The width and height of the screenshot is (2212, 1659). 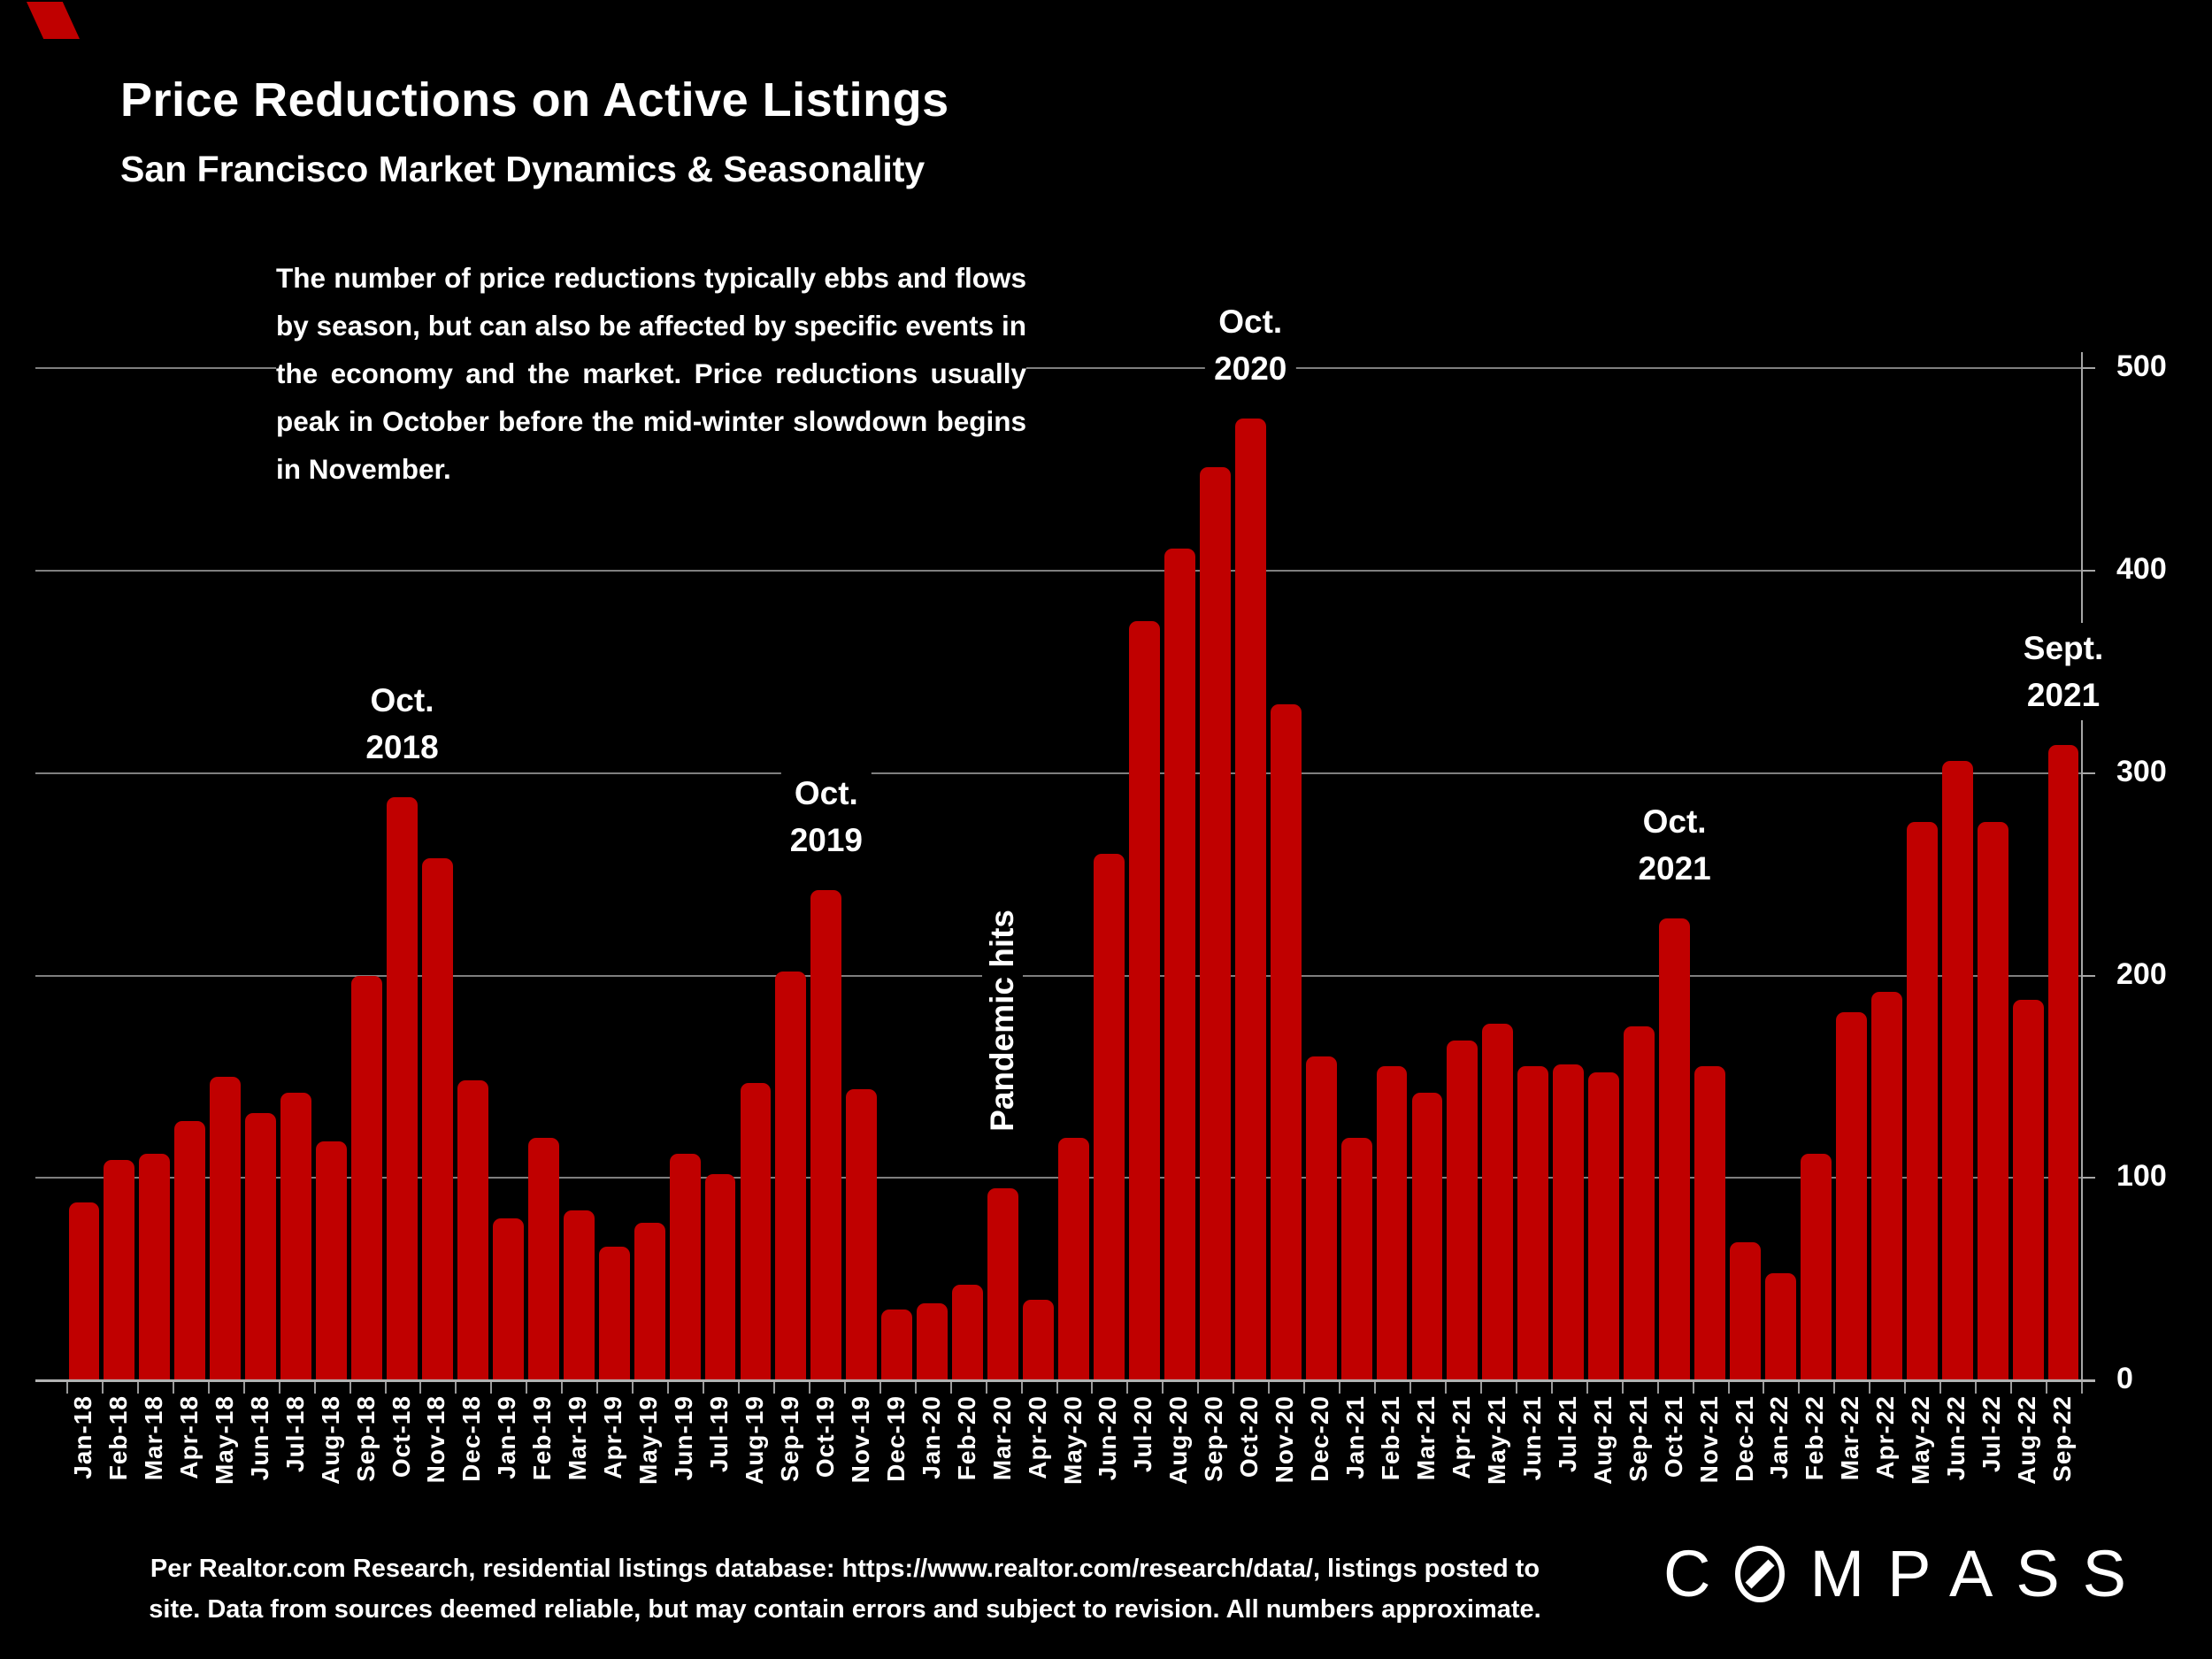 What do you see at coordinates (1709, 1440) in the screenshot?
I see `x-axis-label-Nov-21: Nov-21` at bounding box center [1709, 1440].